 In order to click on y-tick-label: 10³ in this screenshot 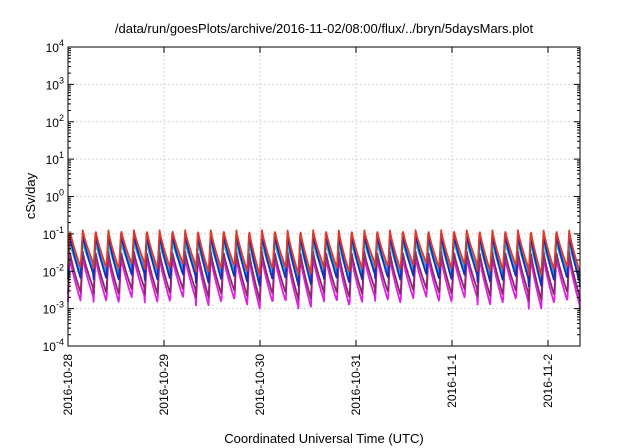, I will do `click(55, 83)`.